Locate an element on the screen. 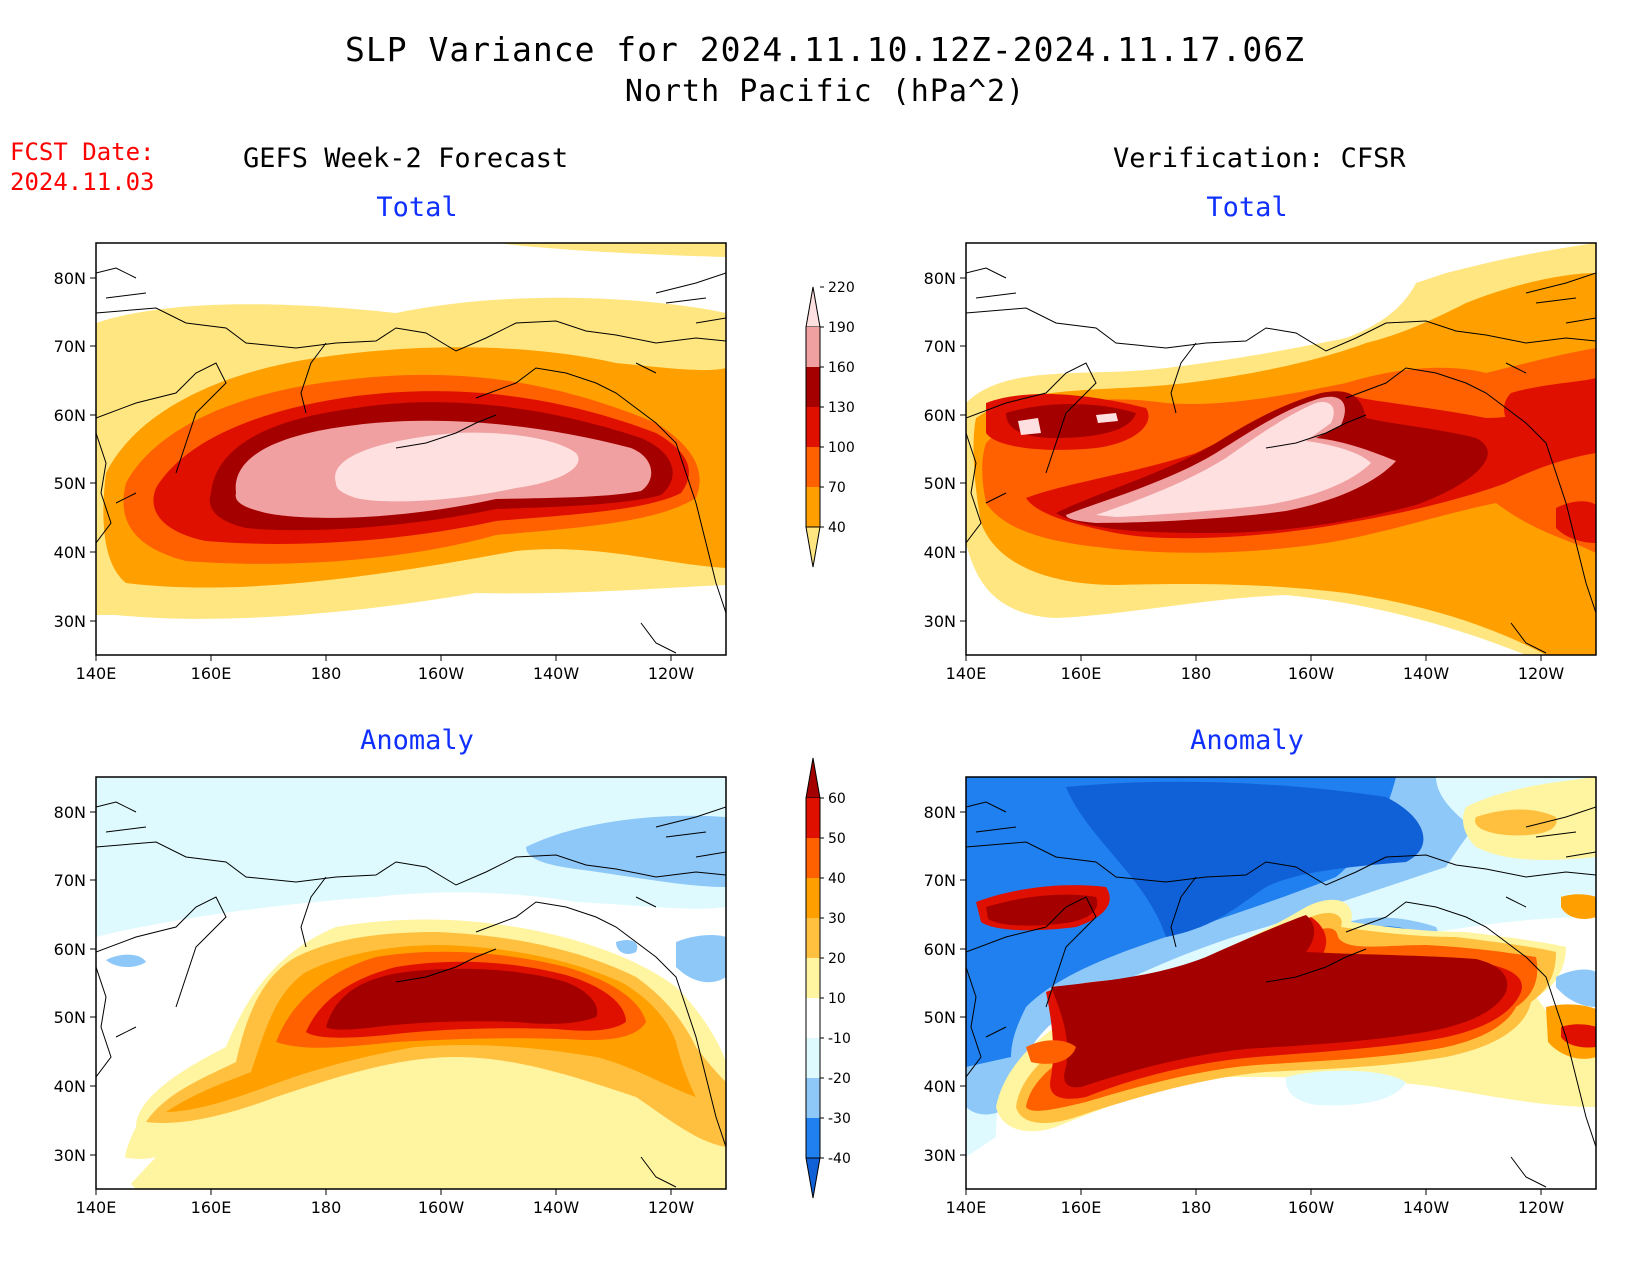 This screenshot has height=1275, width=1650. colorbar-level-label: 30 is located at coordinates (837, 919).